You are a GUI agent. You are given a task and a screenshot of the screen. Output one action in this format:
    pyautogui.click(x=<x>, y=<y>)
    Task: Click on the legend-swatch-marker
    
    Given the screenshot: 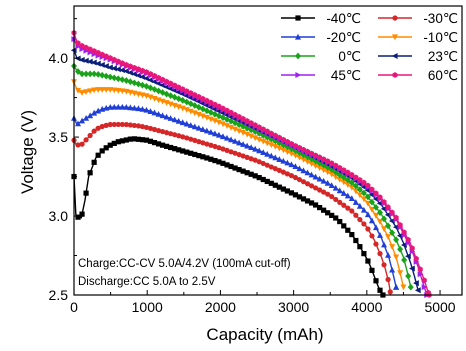 What is the action you would take?
    pyautogui.click(x=298, y=18)
    